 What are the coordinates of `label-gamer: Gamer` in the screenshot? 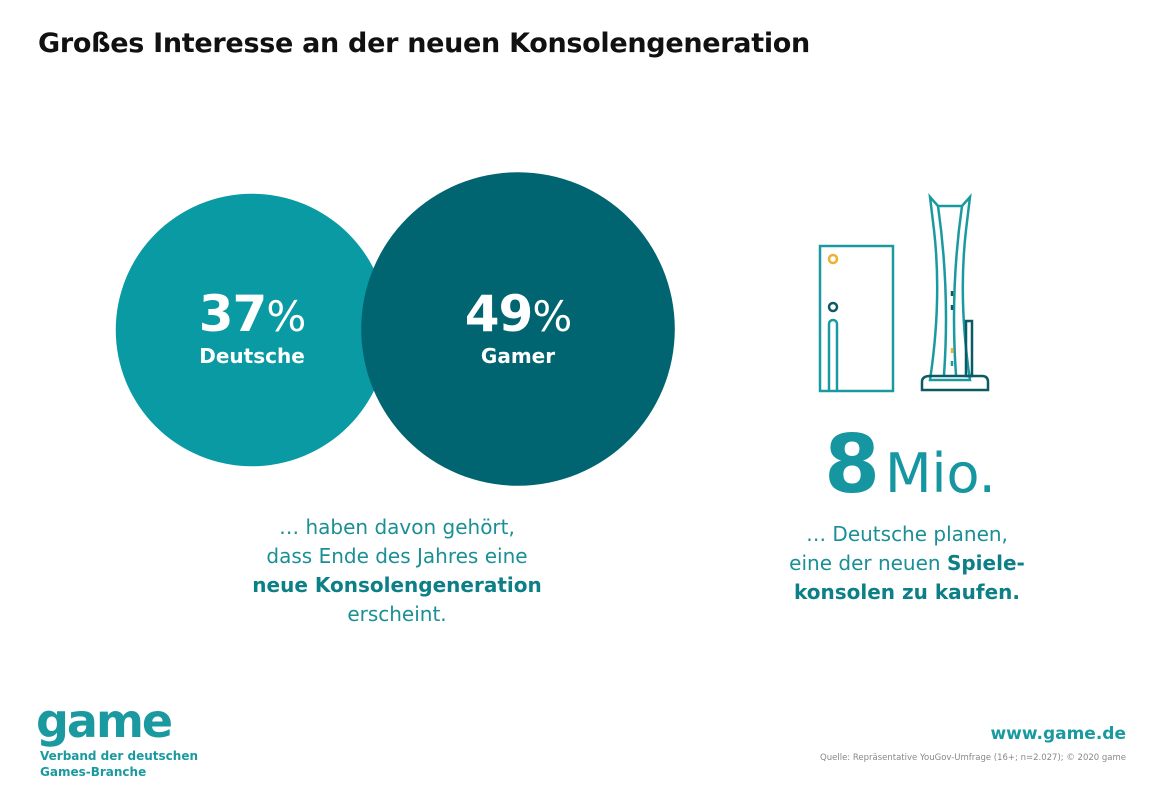 It's located at (518, 356).